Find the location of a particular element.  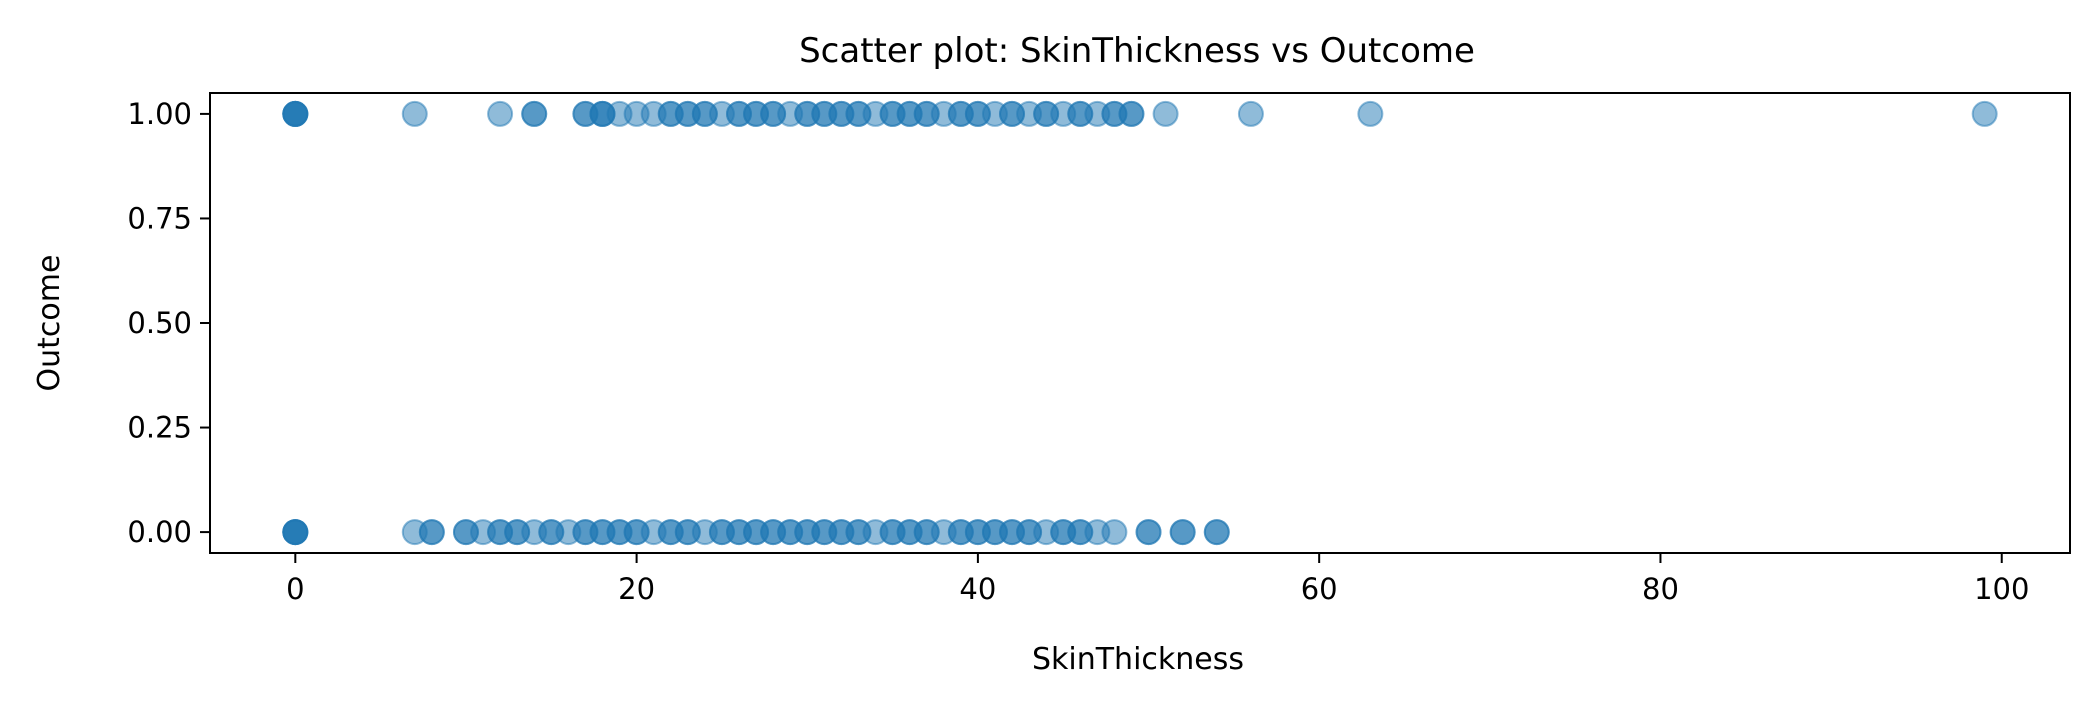

y-tick-label: 0.25 is located at coordinates (159, 428).